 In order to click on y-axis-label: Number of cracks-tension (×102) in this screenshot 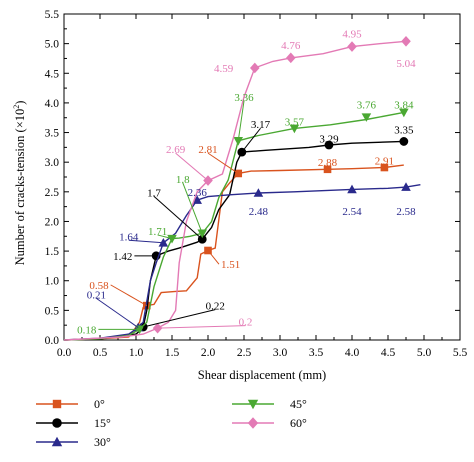, I will do `click(19, 183)`.